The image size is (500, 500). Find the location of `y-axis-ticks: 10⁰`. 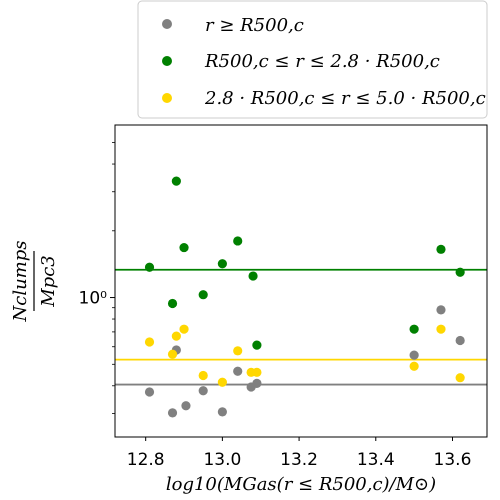

y-axis-ticks: 10⁰ is located at coordinates (97, 278).